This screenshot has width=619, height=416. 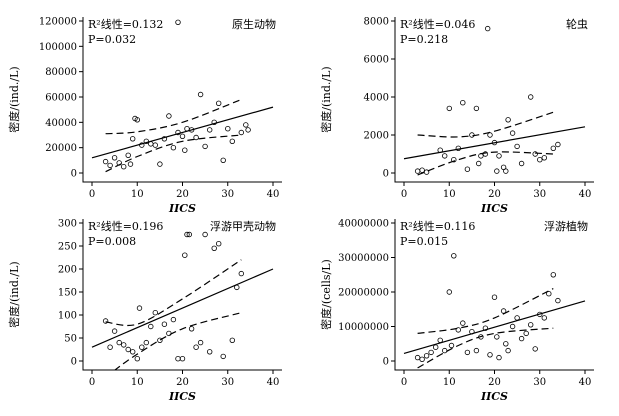 I want to click on r-squared-label: R²线性=0.046, so click(x=437, y=24).